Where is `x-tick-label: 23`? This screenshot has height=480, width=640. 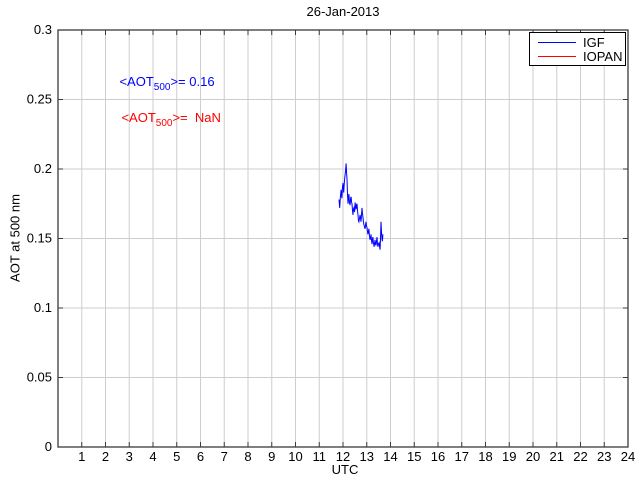
x-tick-label: 23 is located at coordinates (604, 456).